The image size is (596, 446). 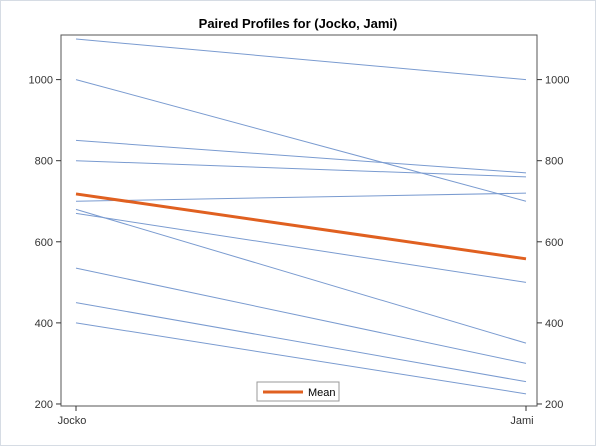 I want to click on x-tick-label: Jami, so click(x=521, y=421).